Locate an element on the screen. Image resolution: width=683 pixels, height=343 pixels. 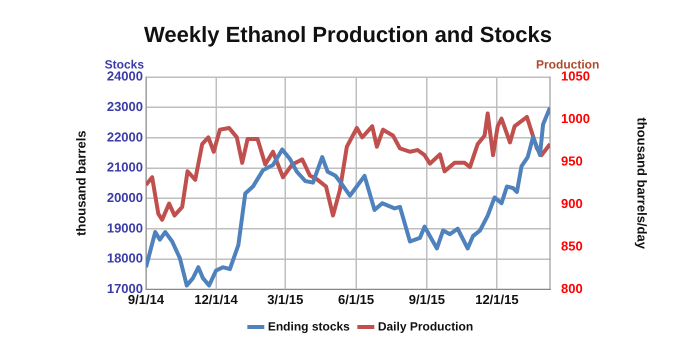
x-tick-label: 3/1/15 is located at coordinates (285, 299).